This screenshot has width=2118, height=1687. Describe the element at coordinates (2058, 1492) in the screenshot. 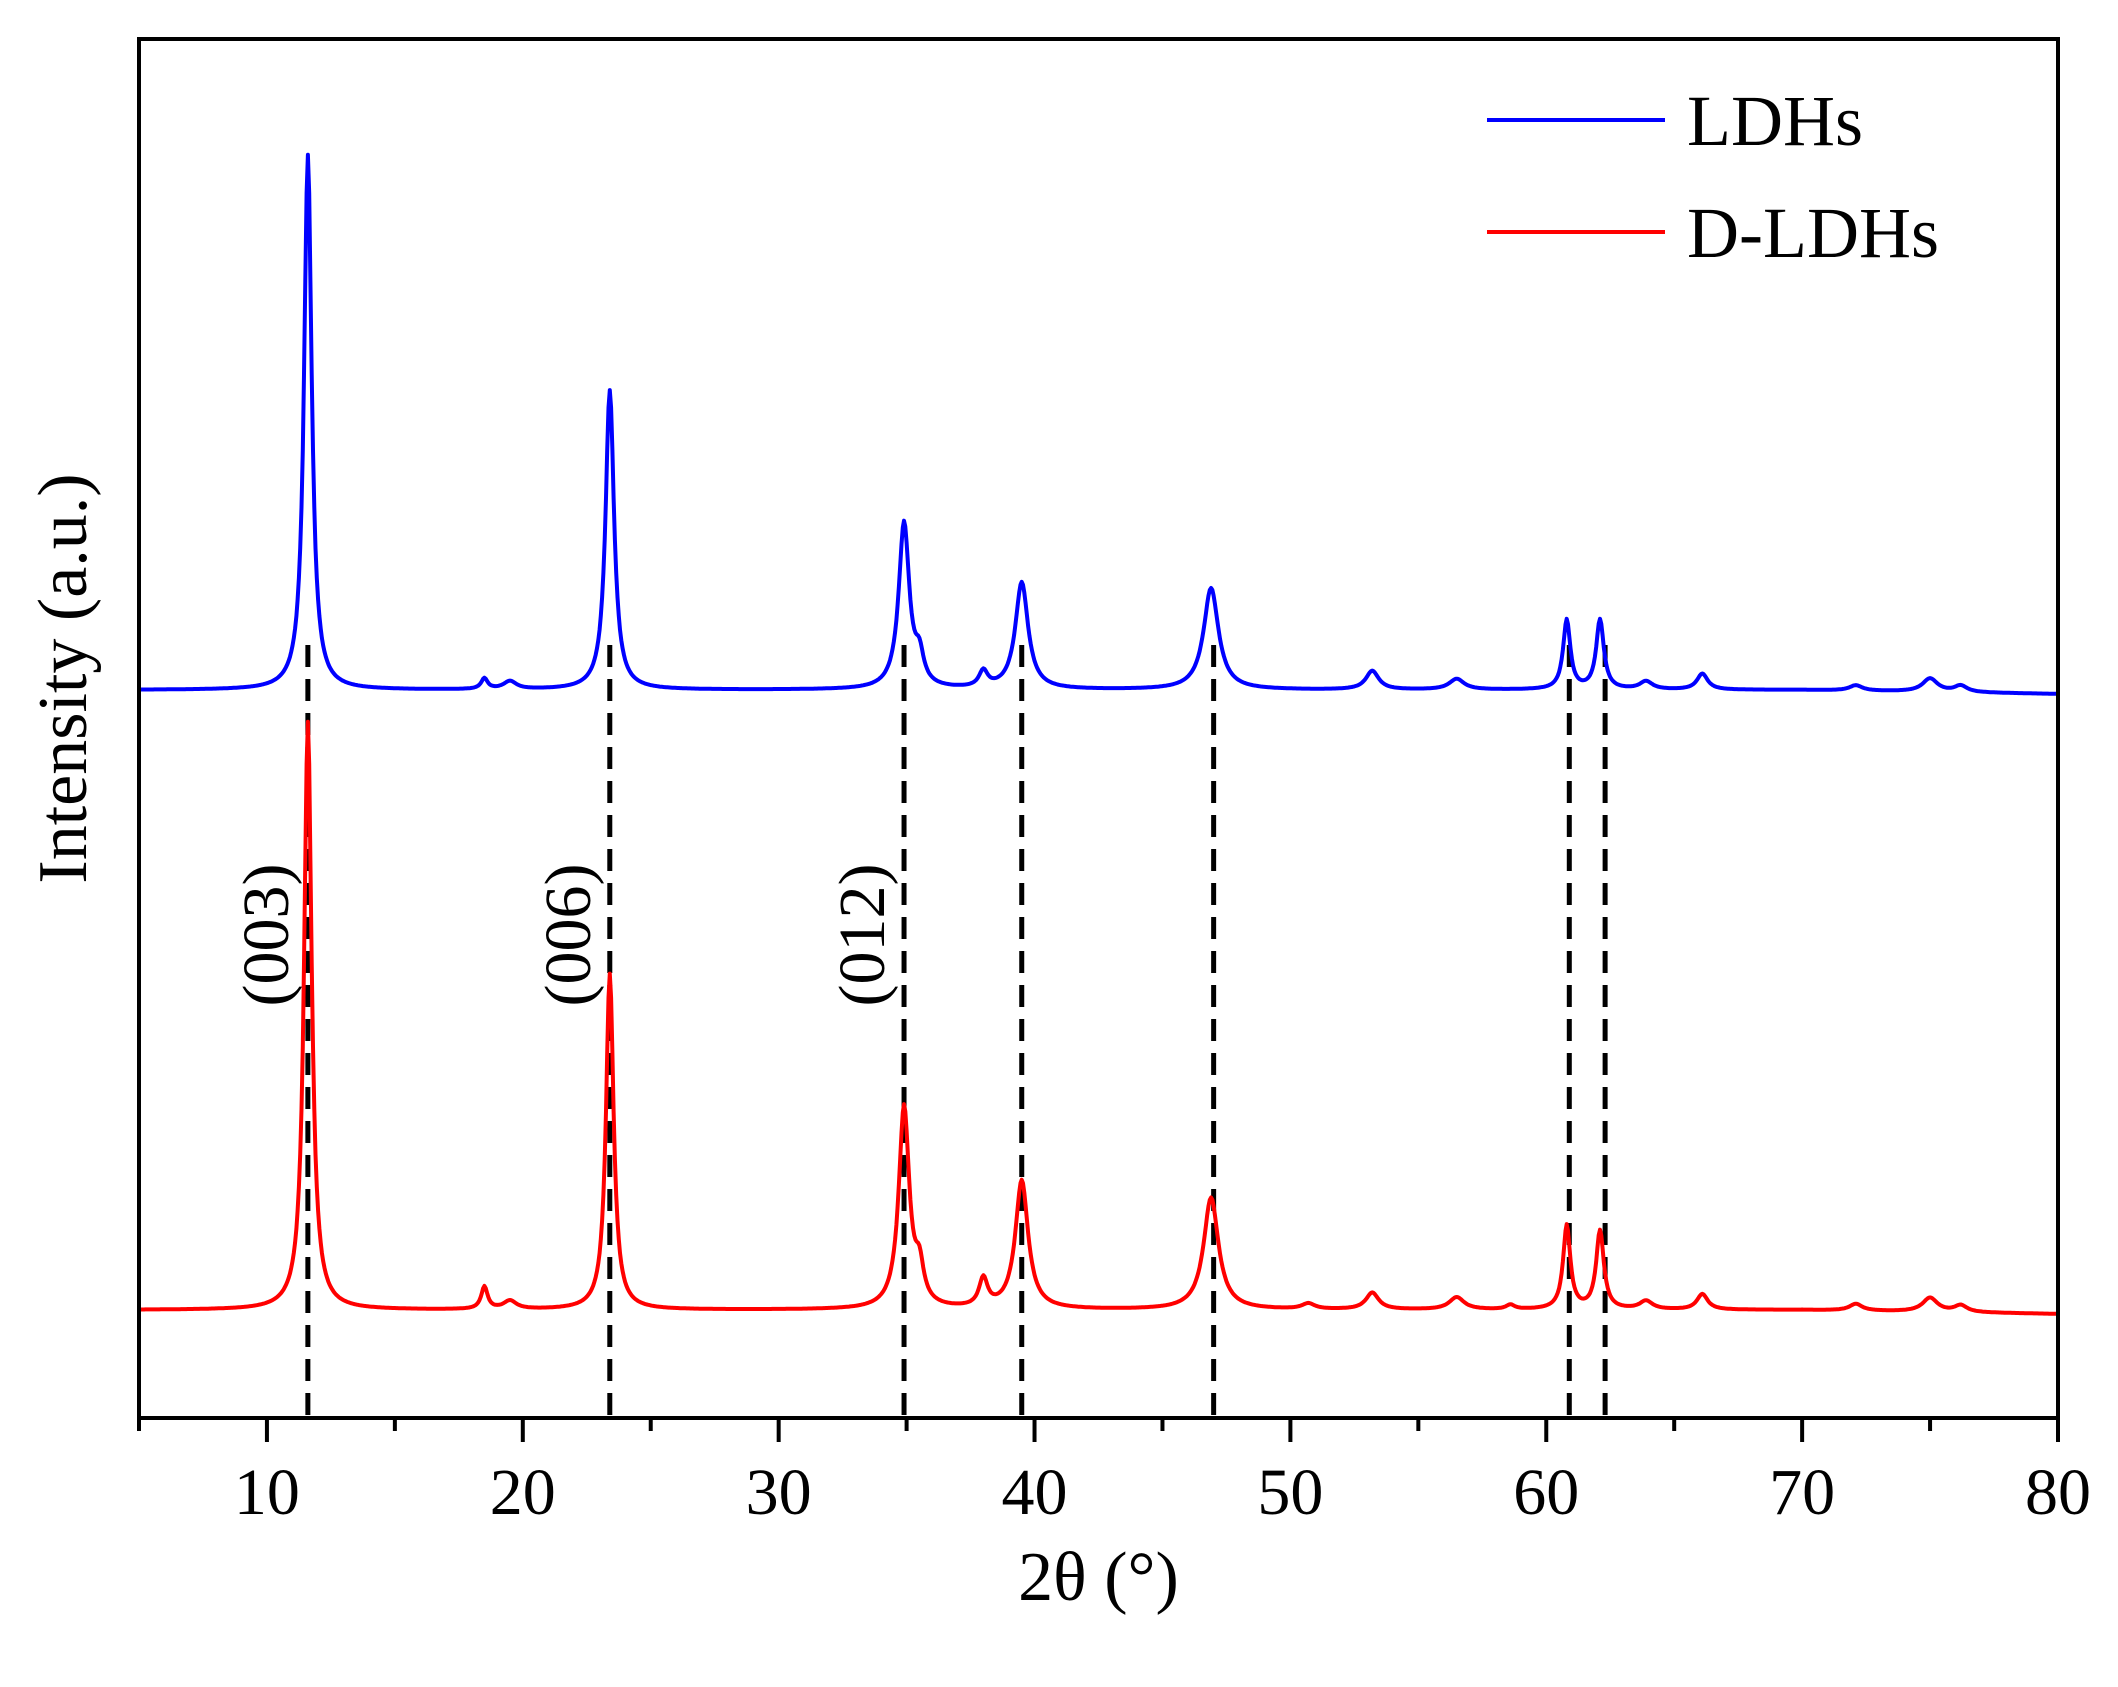

I see `x-tick-label: 80` at that location.